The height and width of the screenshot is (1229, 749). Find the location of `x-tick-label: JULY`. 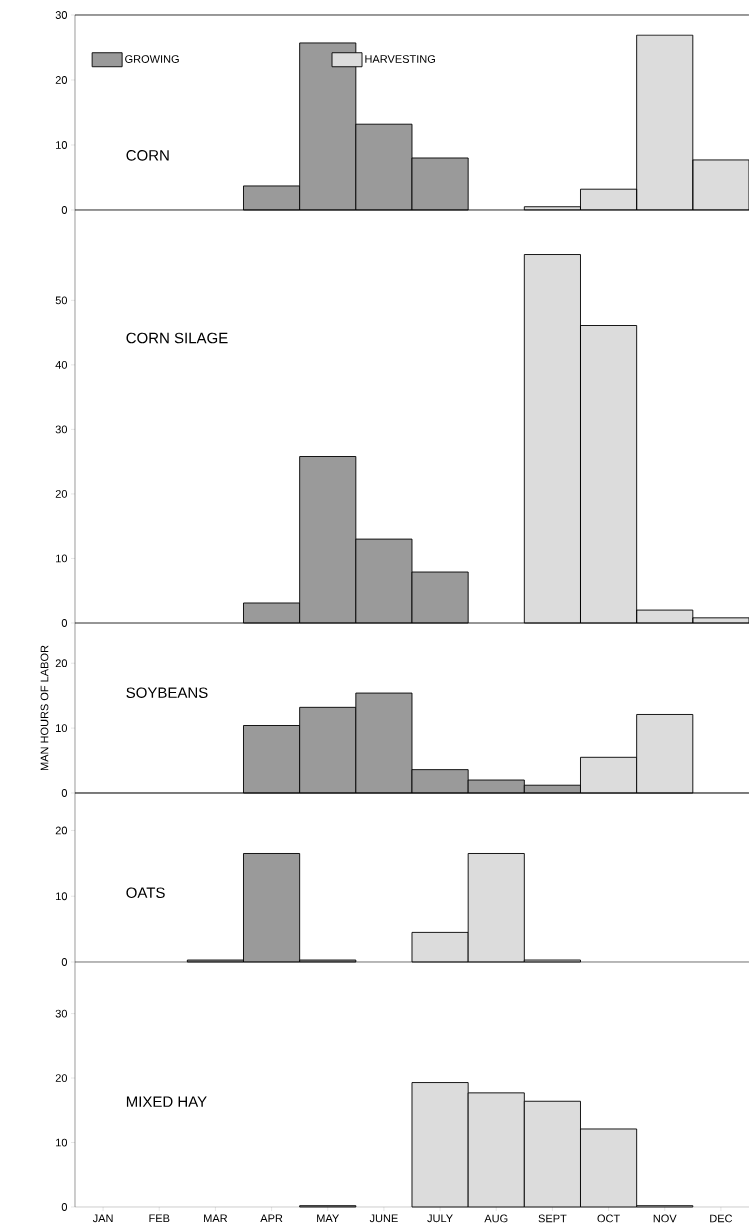

x-tick-label: JULY is located at coordinates (440, 1218).